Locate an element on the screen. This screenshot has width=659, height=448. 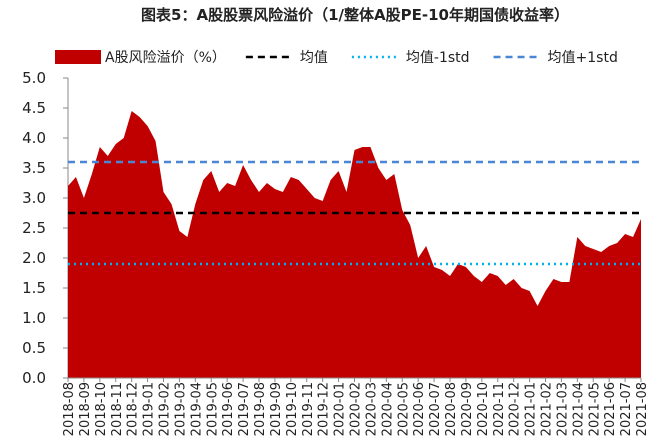
x-tick-label: 2021-01 is located at coordinates (531, 409).